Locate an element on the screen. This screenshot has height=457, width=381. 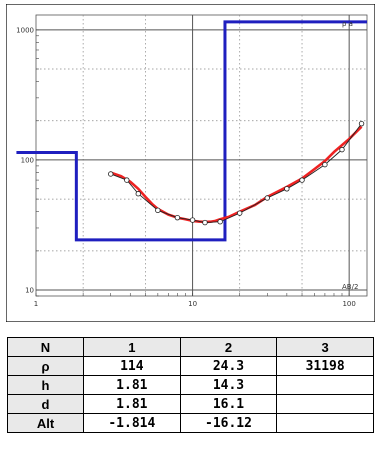
table-cell: 14.3 is located at coordinates (228, 385).